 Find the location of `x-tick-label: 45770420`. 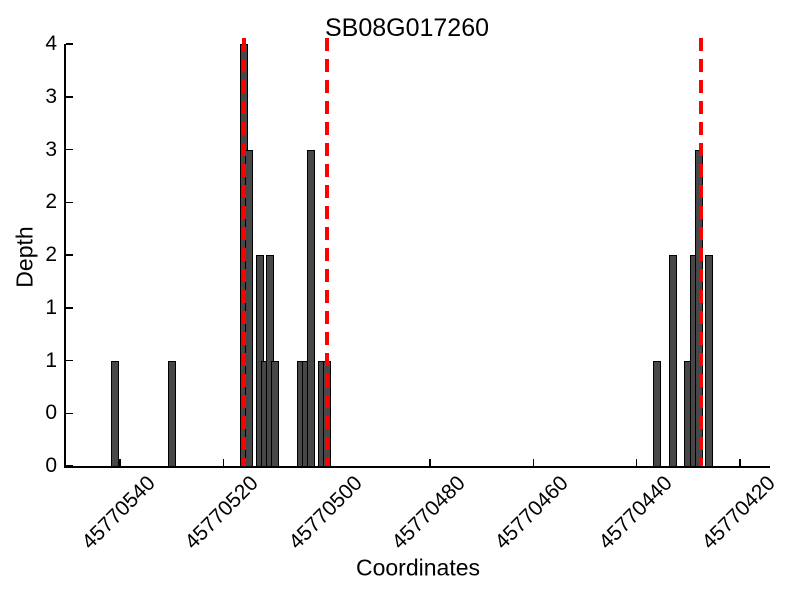

x-tick-label: 45770420 is located at coordinates (738, 512).